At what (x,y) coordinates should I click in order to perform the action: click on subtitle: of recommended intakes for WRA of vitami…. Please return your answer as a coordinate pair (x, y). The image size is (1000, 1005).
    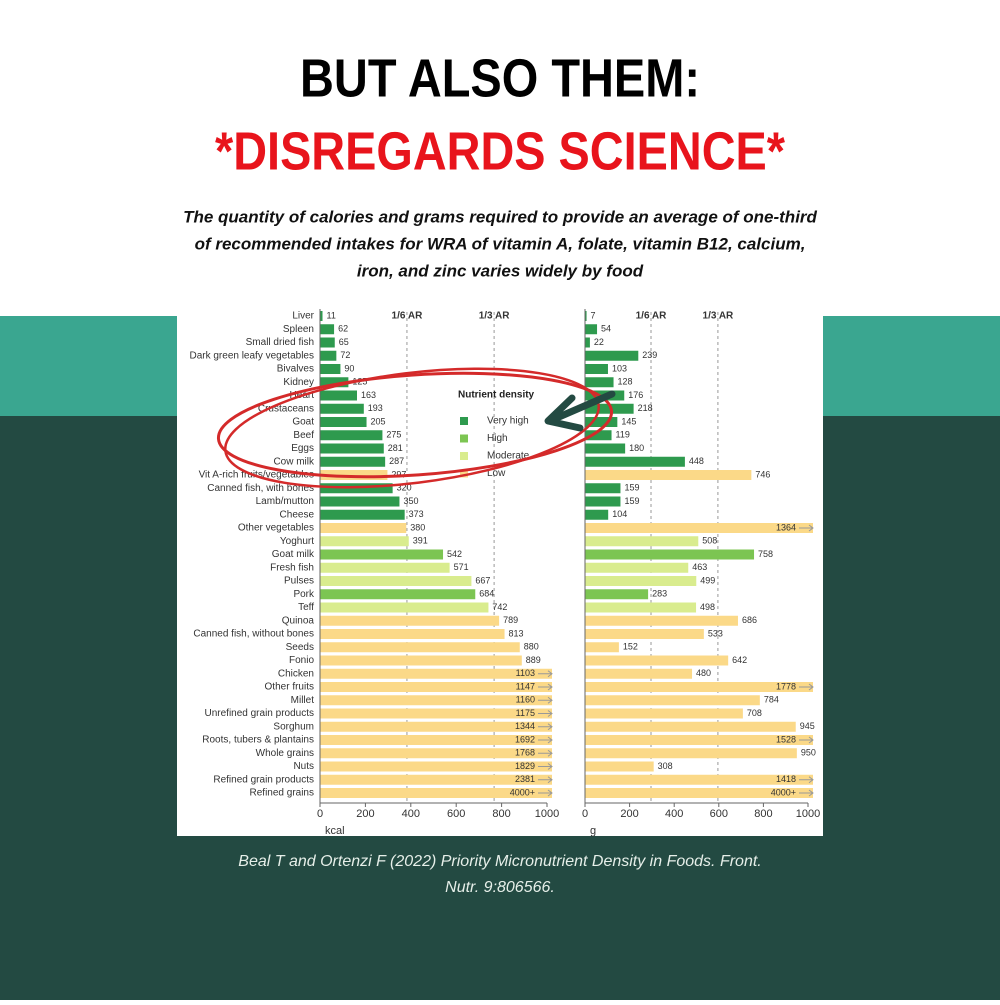
    Looking at the image, I should click on (500, 243).